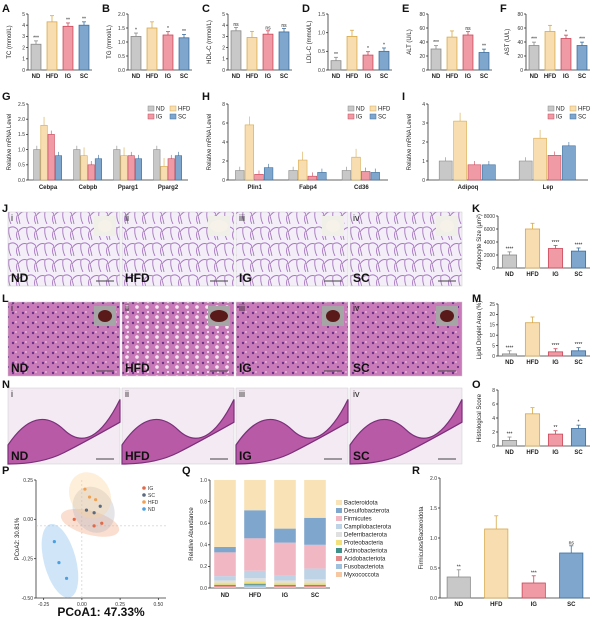 Image resolution: width=600 pixels, height=628 pixels. What do you see at coordinates (503, 9) in the screenshot?
I see `panel-label-f: F` at bounding box center [503, 9].